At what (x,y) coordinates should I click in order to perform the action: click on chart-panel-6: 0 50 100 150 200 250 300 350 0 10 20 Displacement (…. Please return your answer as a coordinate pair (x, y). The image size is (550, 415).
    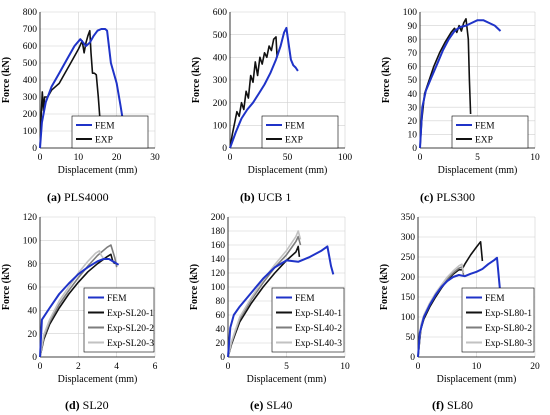
    Looking at the image, I should click on (459, 299).